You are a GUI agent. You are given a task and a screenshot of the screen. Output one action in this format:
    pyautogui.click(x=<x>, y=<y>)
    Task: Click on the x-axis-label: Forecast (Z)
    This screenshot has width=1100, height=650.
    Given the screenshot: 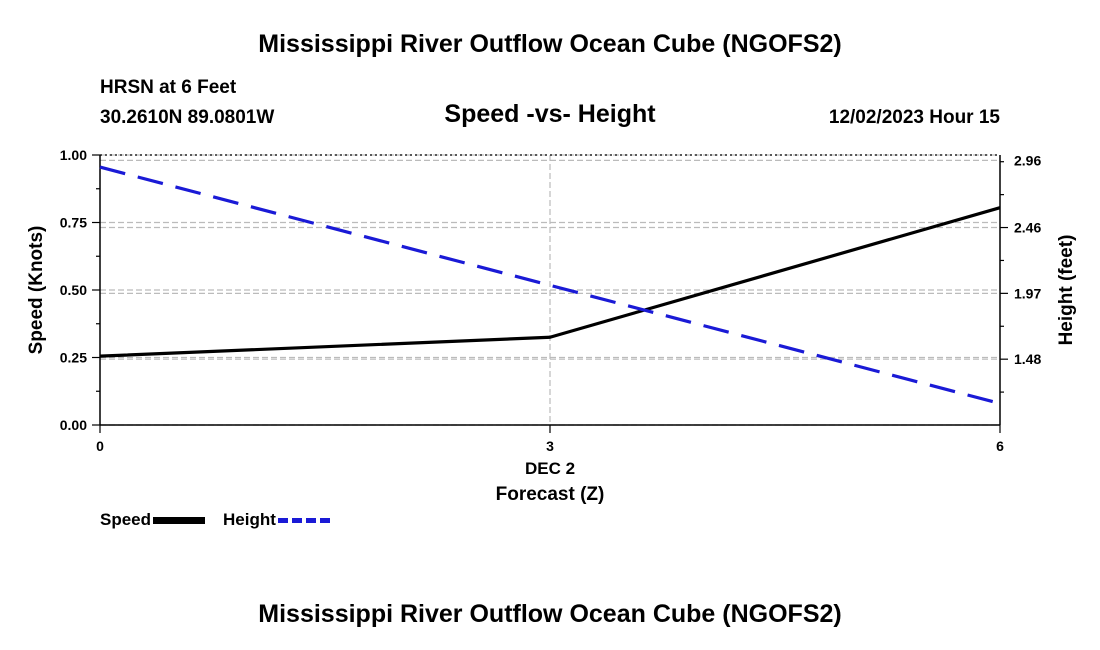 What is the action you would take?
    pyautogui.click(x=550, y=494)
    